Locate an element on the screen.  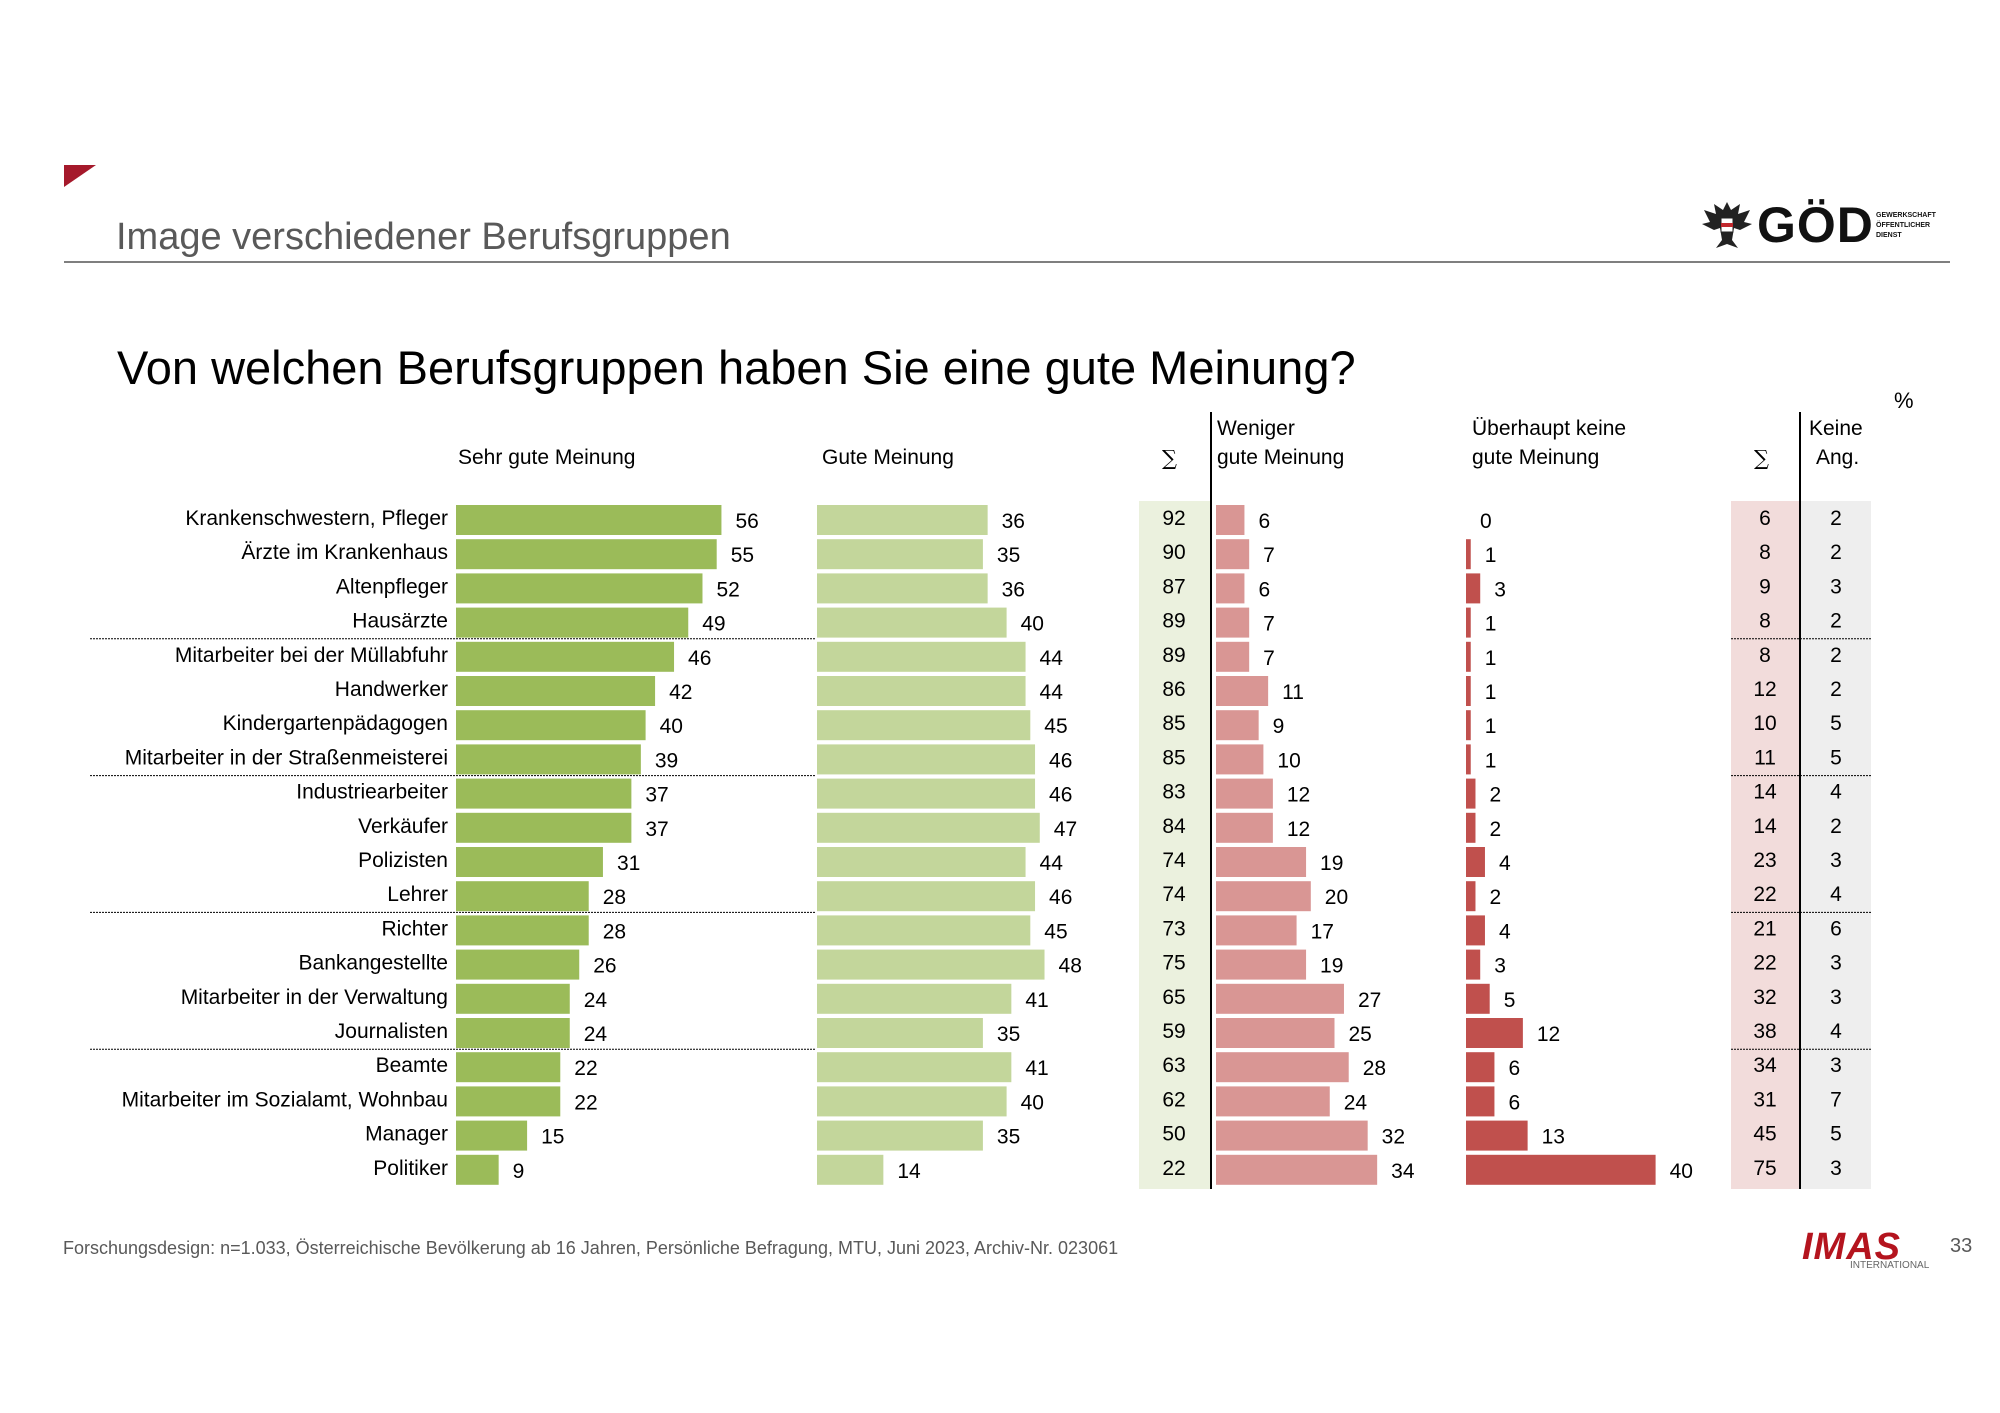
imas-logo-subtitle: INTERNATIONAL is located at coordinates (1890, 1265).